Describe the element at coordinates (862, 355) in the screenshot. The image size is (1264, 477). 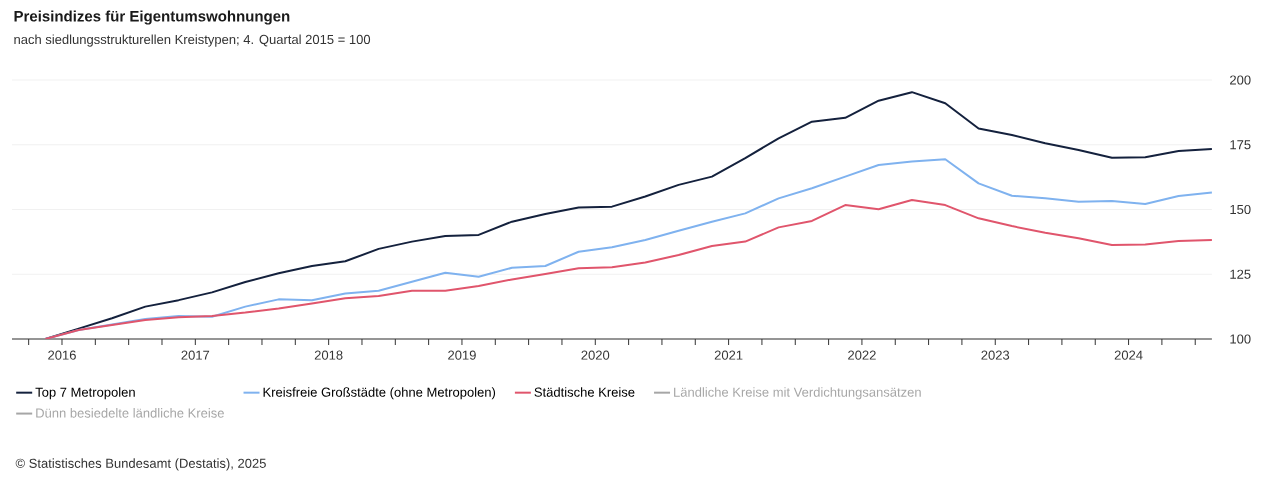
I see `x-tick-label: 2022` at that location.